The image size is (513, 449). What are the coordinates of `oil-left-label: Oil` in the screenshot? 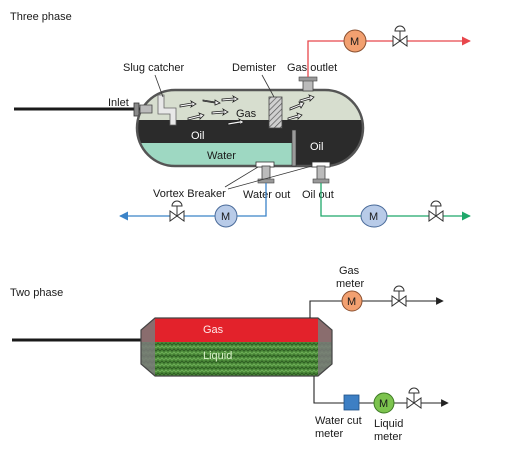 It's located at (197, 136).